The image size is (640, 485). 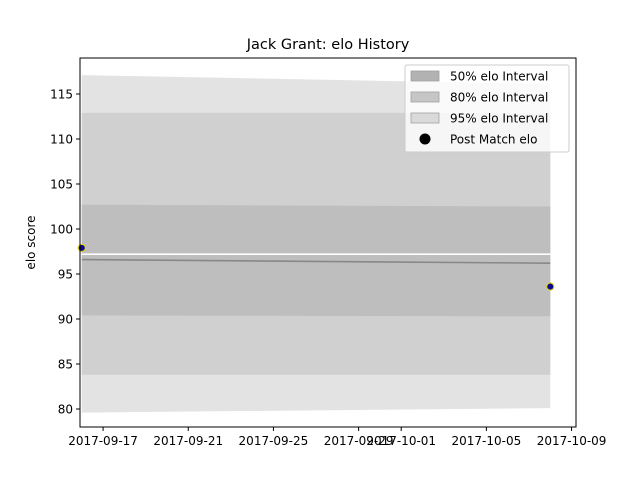 I want to click on legend-label: 95% elo Interval, so click(x=499, y=119).